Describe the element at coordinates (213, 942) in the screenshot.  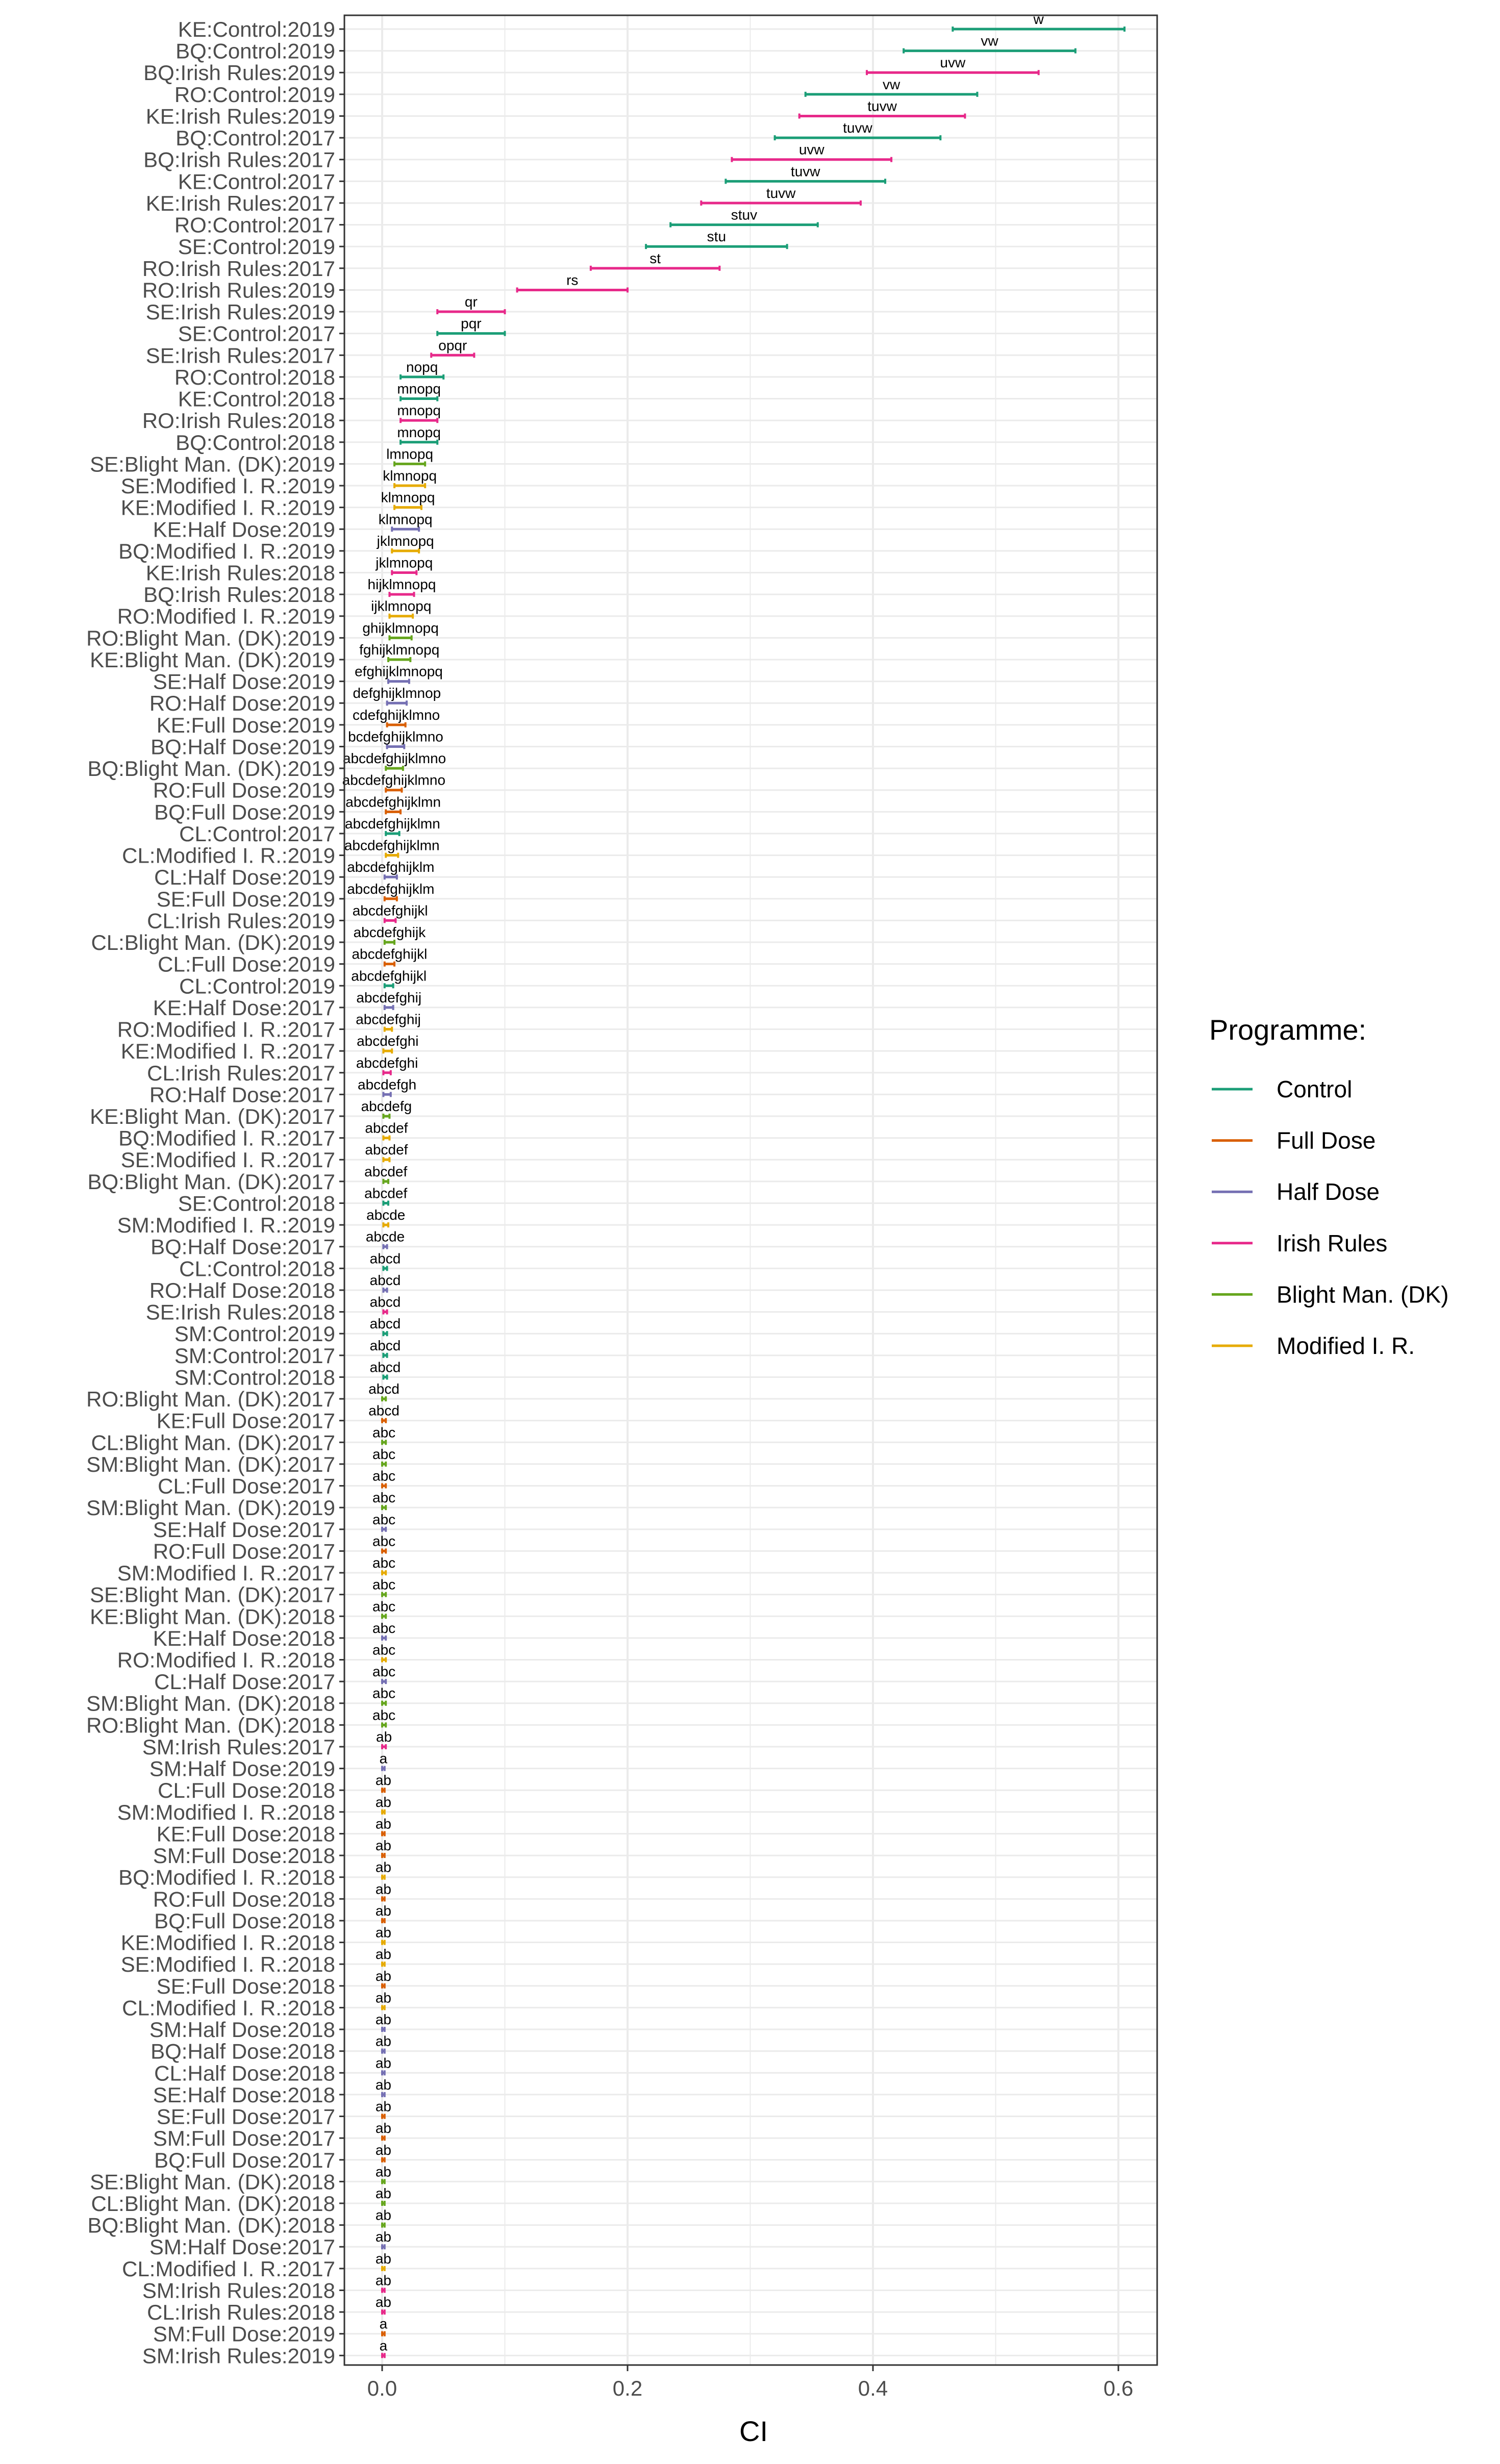
I see `y-tick-label: CL:Blight Man. (DK):2019` at that location.